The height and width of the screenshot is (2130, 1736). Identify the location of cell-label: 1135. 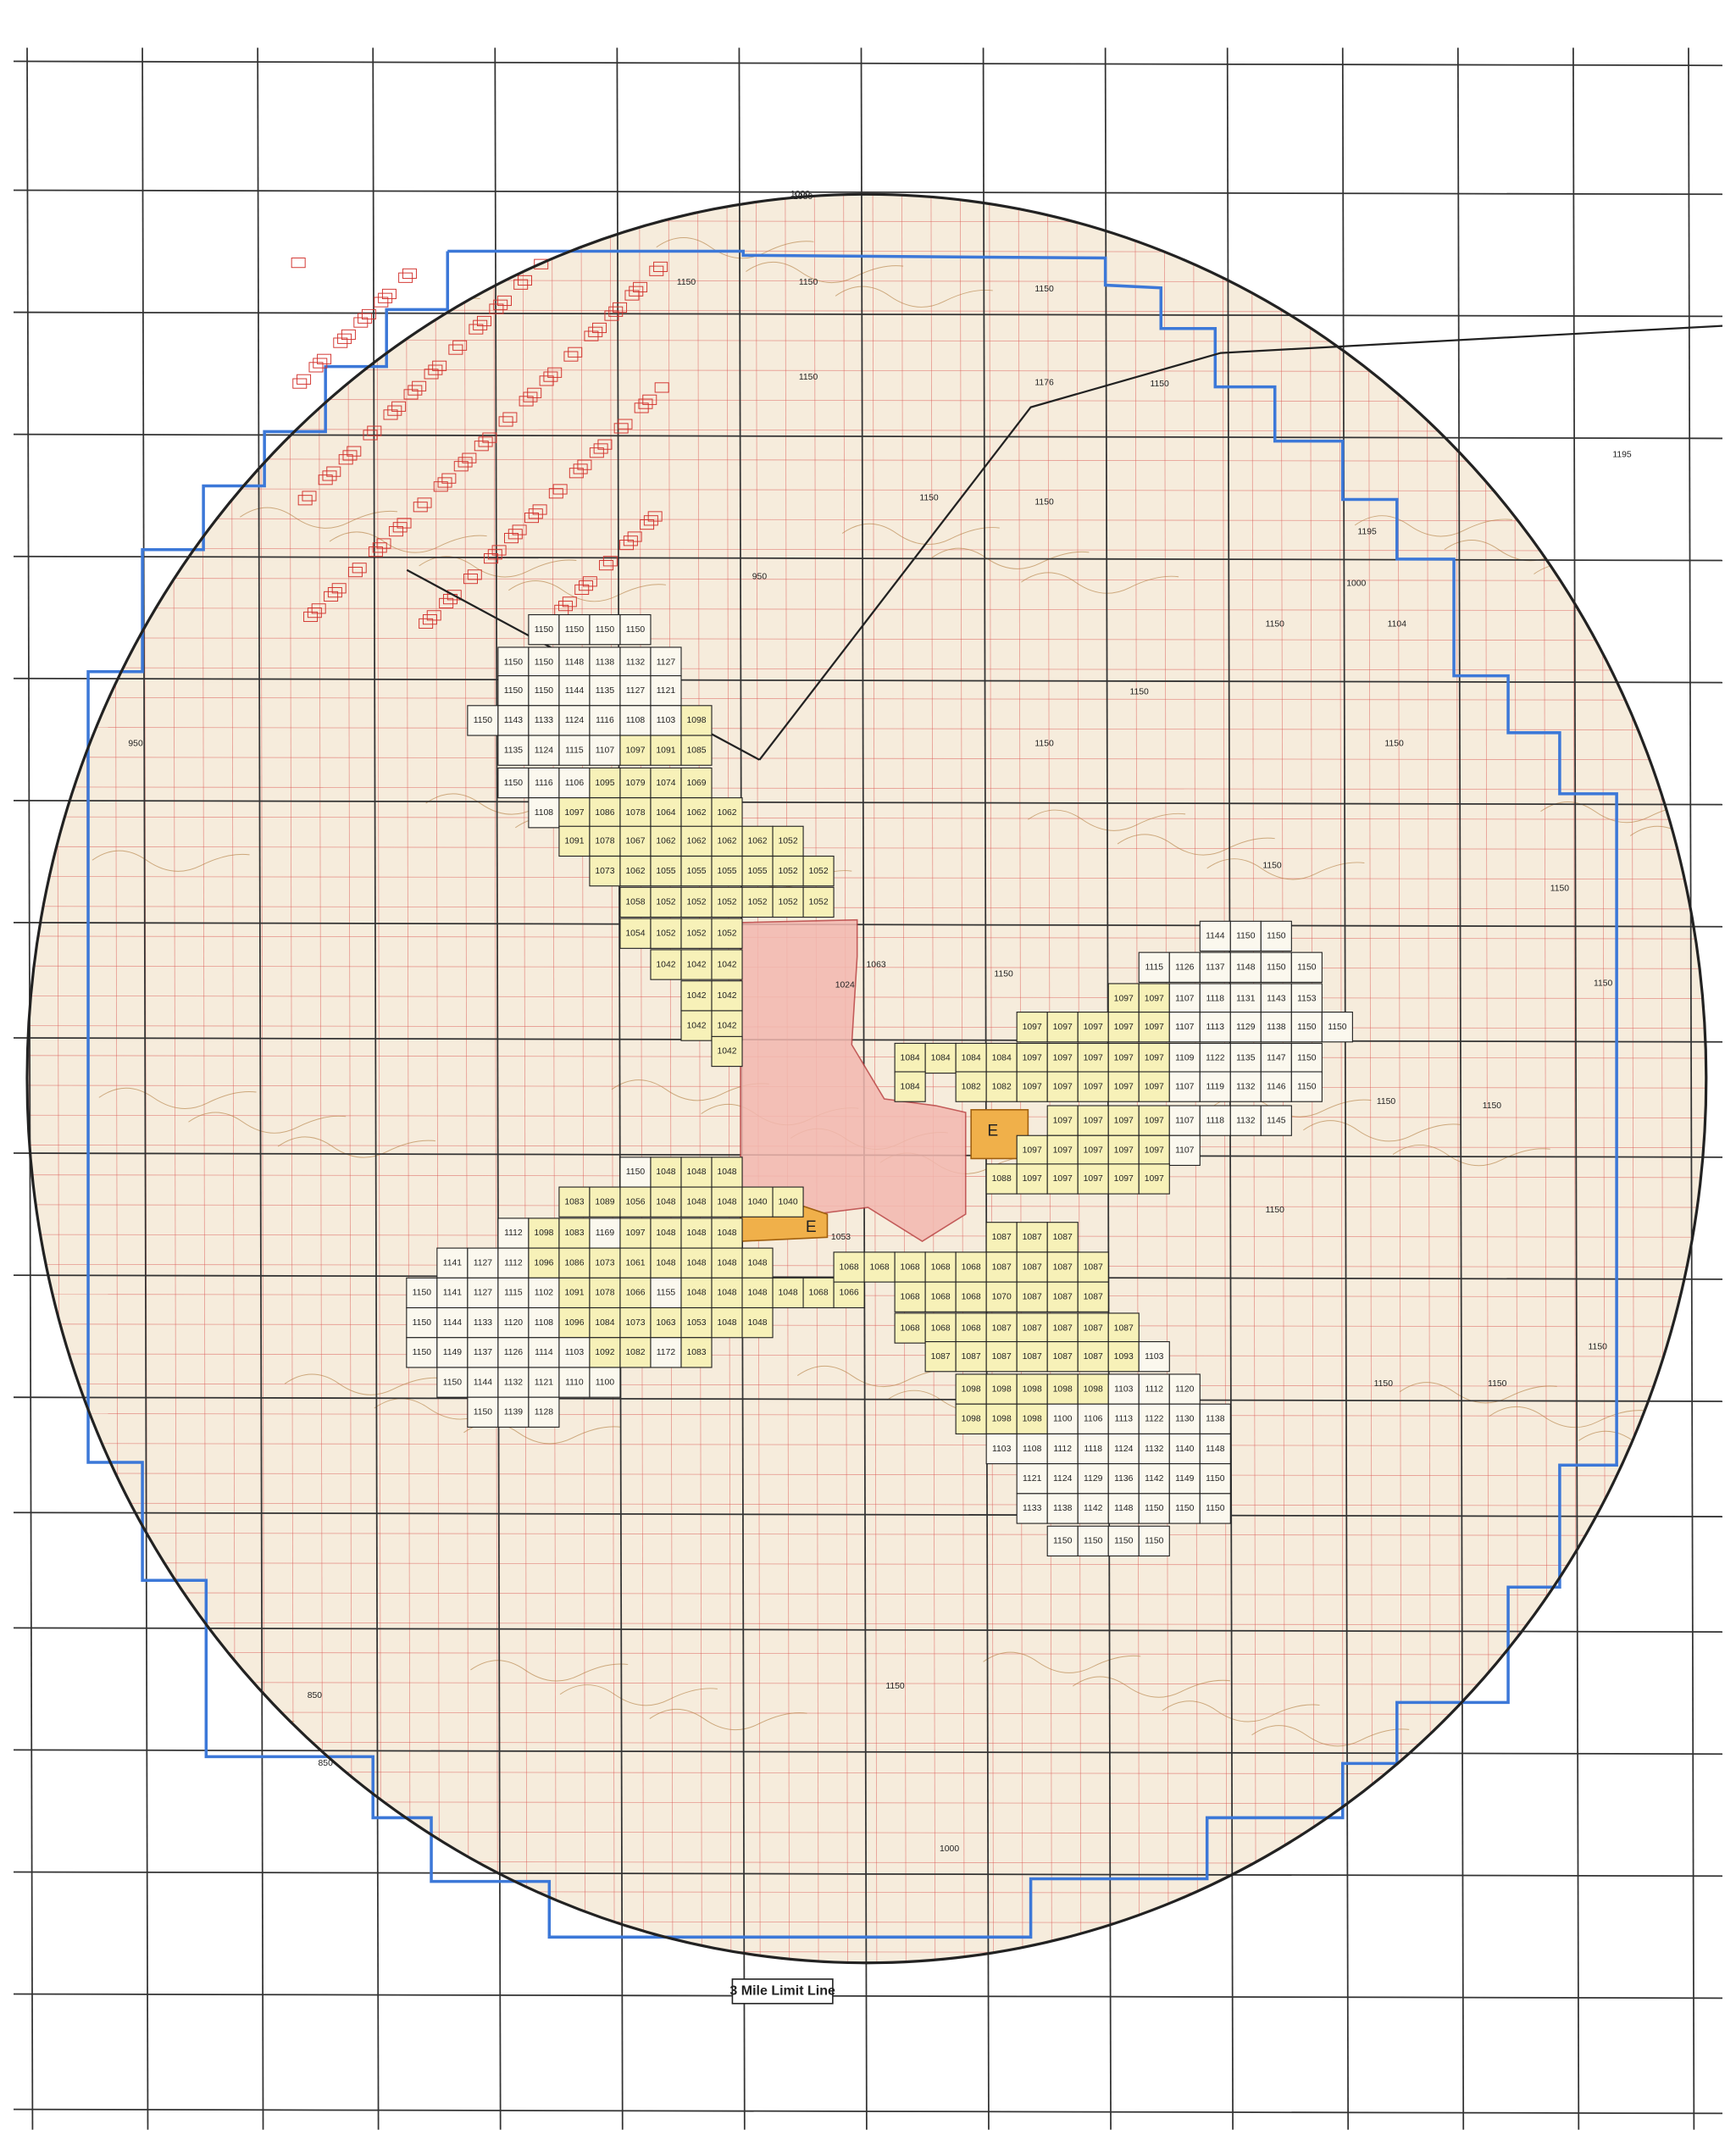
(605, 691).